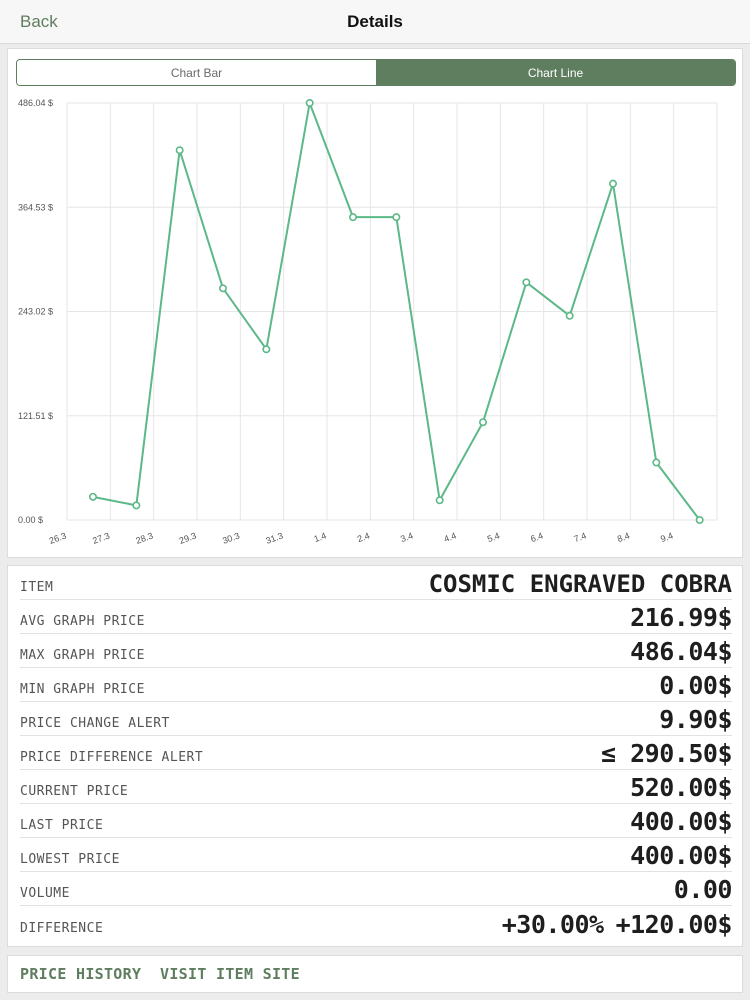 Image resolution: width=750 pixels, height=1000 pixels. I want to click on tab-chart-line: Chart Line, so click(555, 72).